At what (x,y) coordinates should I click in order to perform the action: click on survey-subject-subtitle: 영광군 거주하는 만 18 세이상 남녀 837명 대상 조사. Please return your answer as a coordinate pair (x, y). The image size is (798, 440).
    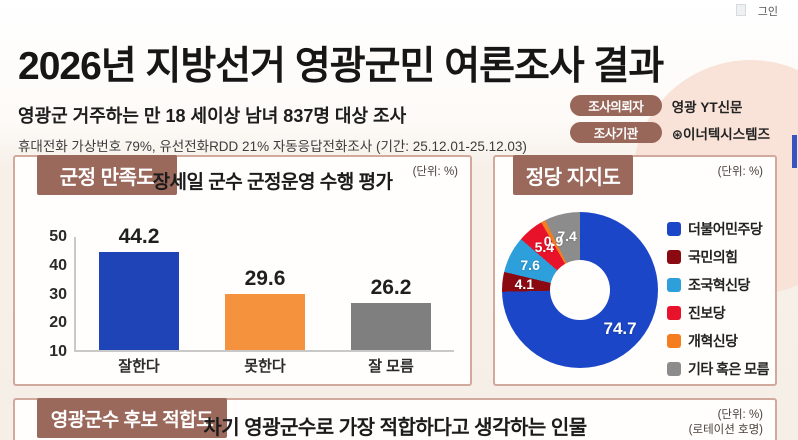
    Looking at the image, I should click on (212, 116).